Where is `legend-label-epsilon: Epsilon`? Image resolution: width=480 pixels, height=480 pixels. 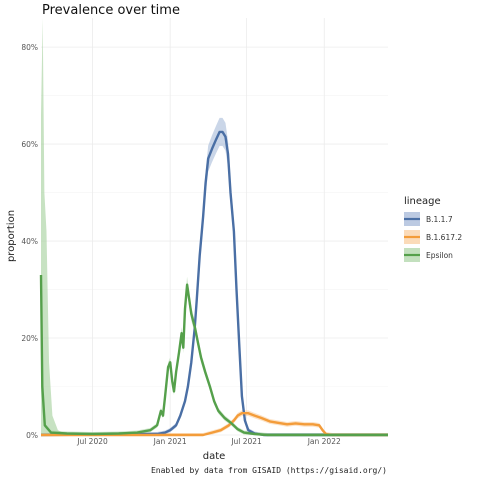
legend-label-epsilon: Epsilon is located at coordinates (439, 255).